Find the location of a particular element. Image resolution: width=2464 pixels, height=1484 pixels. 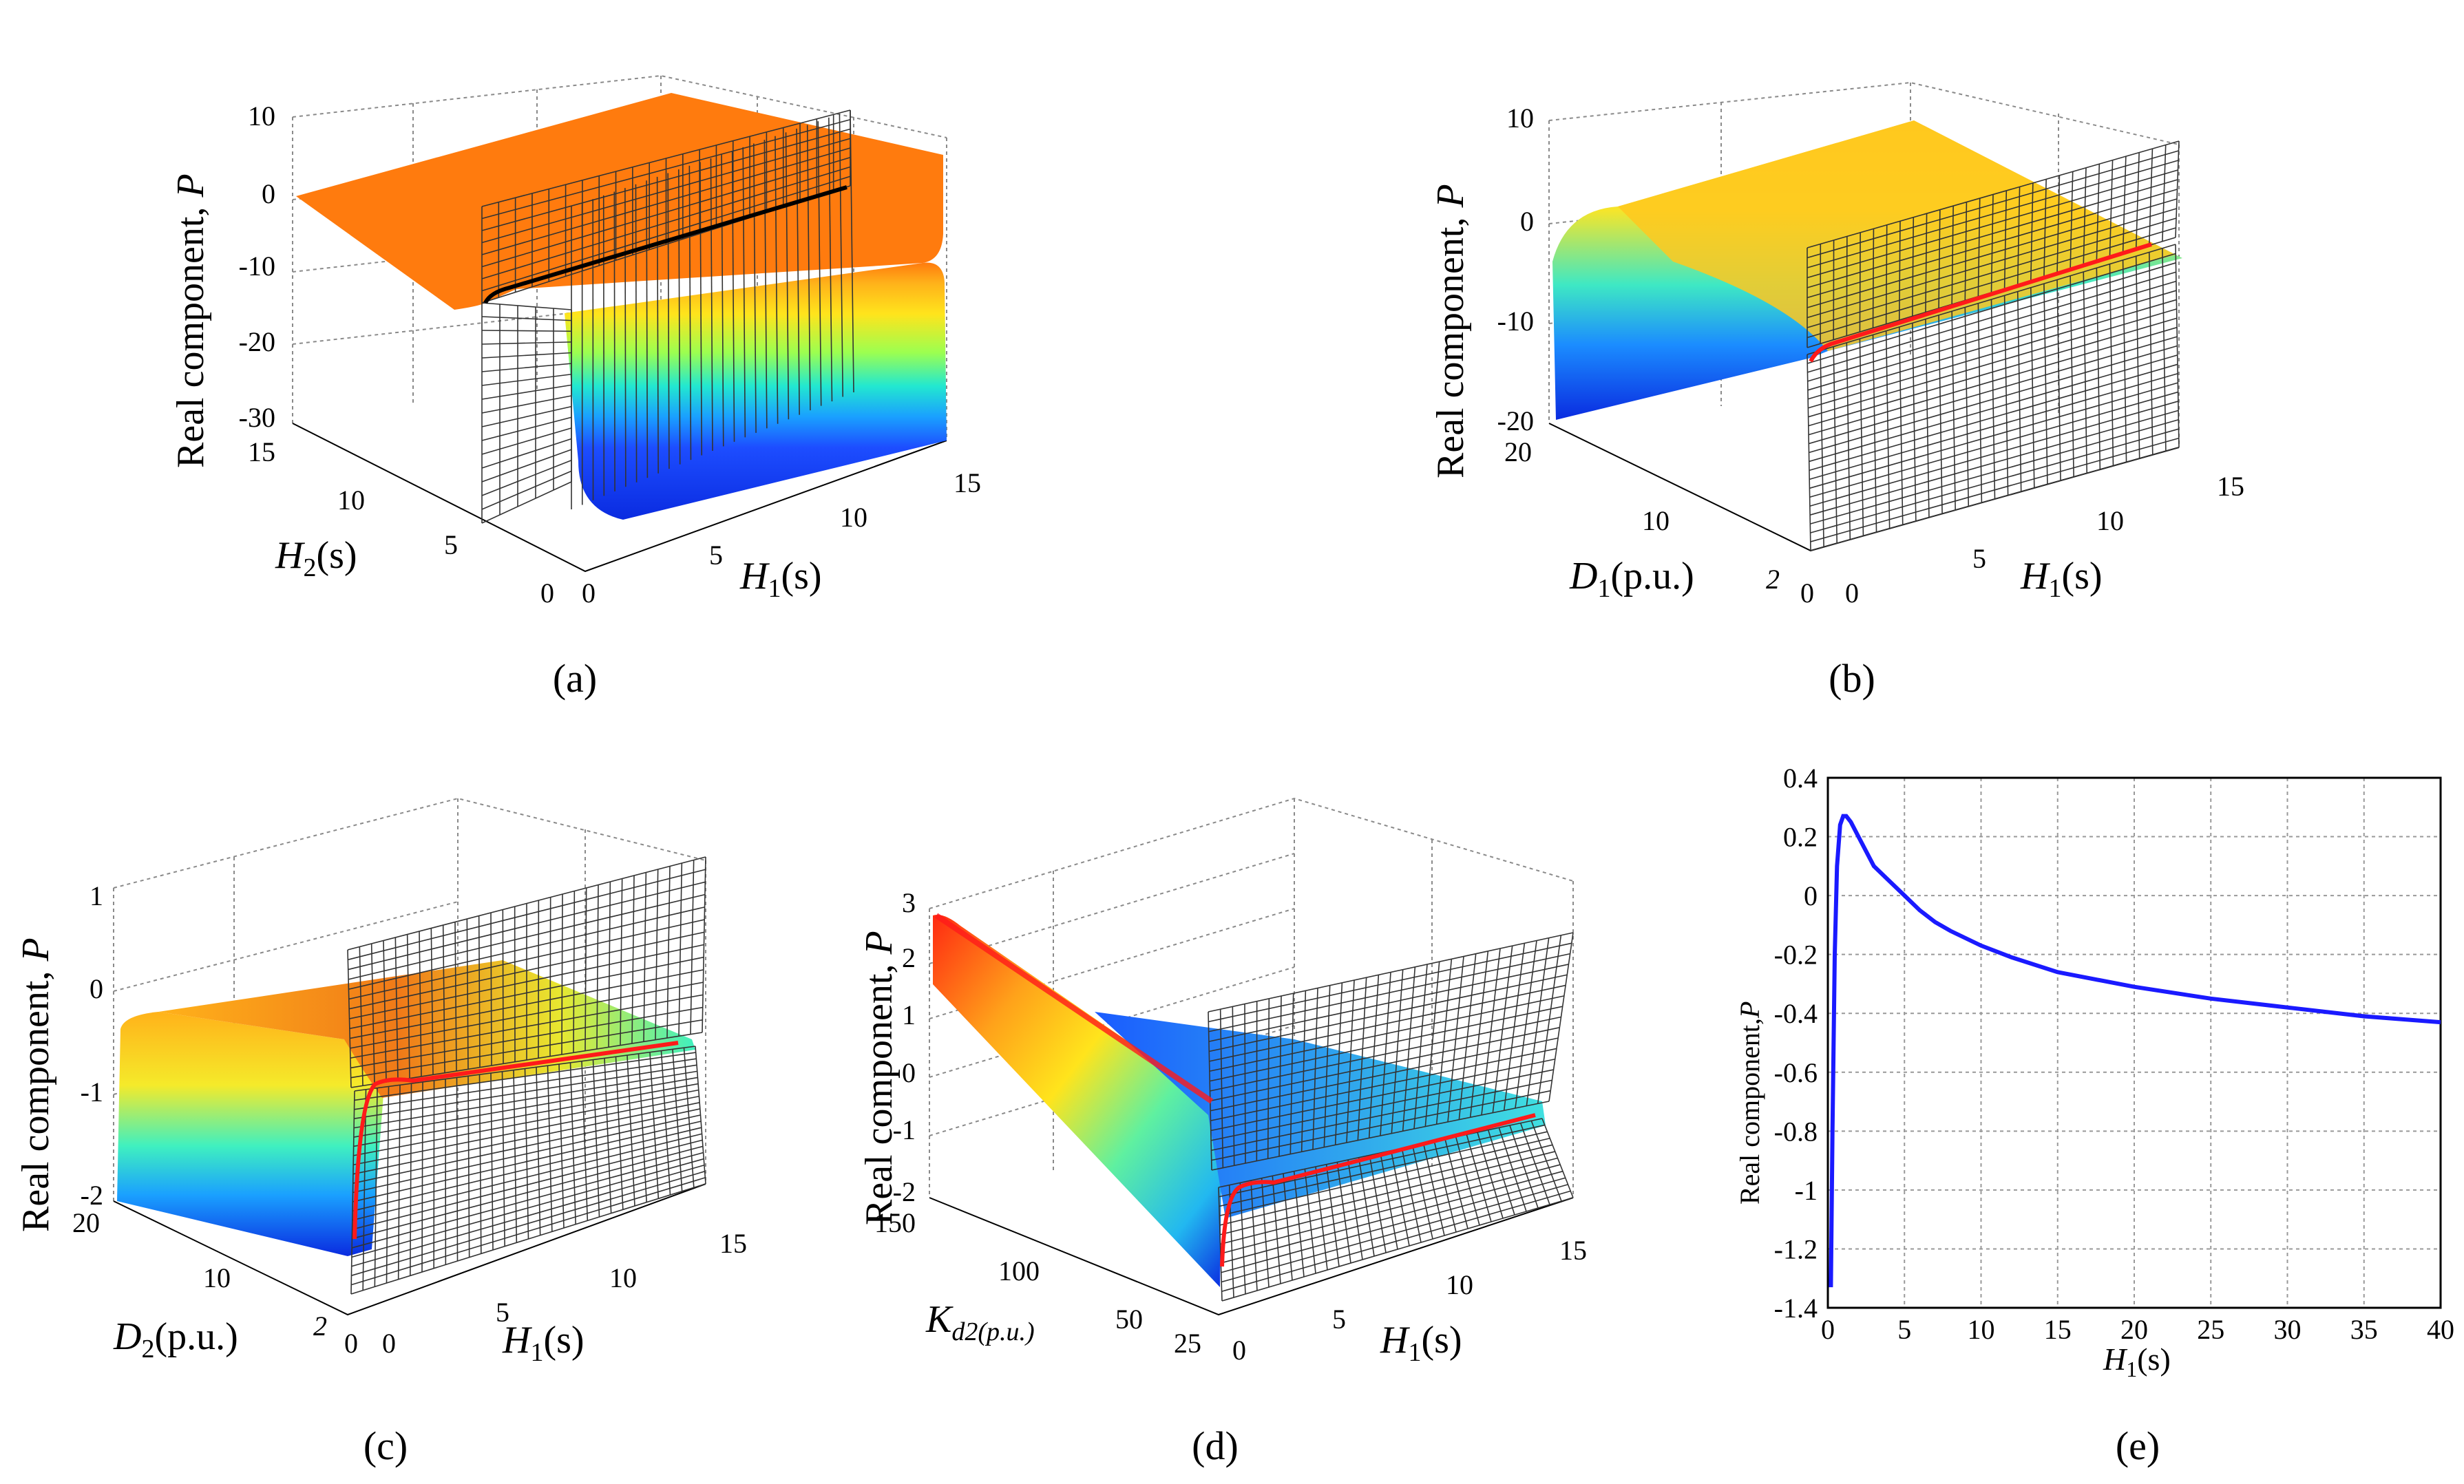

chart-a-ytick: 0 is located at coordinates (547, 592).